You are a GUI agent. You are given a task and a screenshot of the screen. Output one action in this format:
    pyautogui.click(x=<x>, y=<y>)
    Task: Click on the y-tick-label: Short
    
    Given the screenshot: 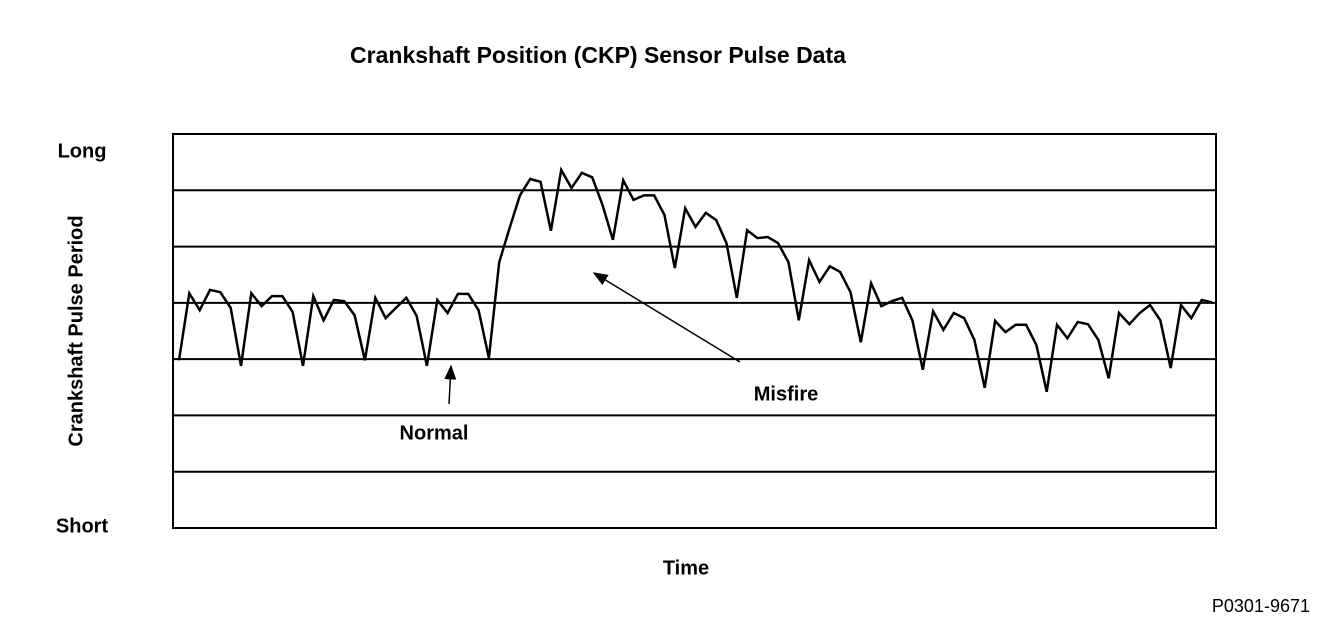 What is the action you would take?
    pyautogui.click(x=82, y=526)
    